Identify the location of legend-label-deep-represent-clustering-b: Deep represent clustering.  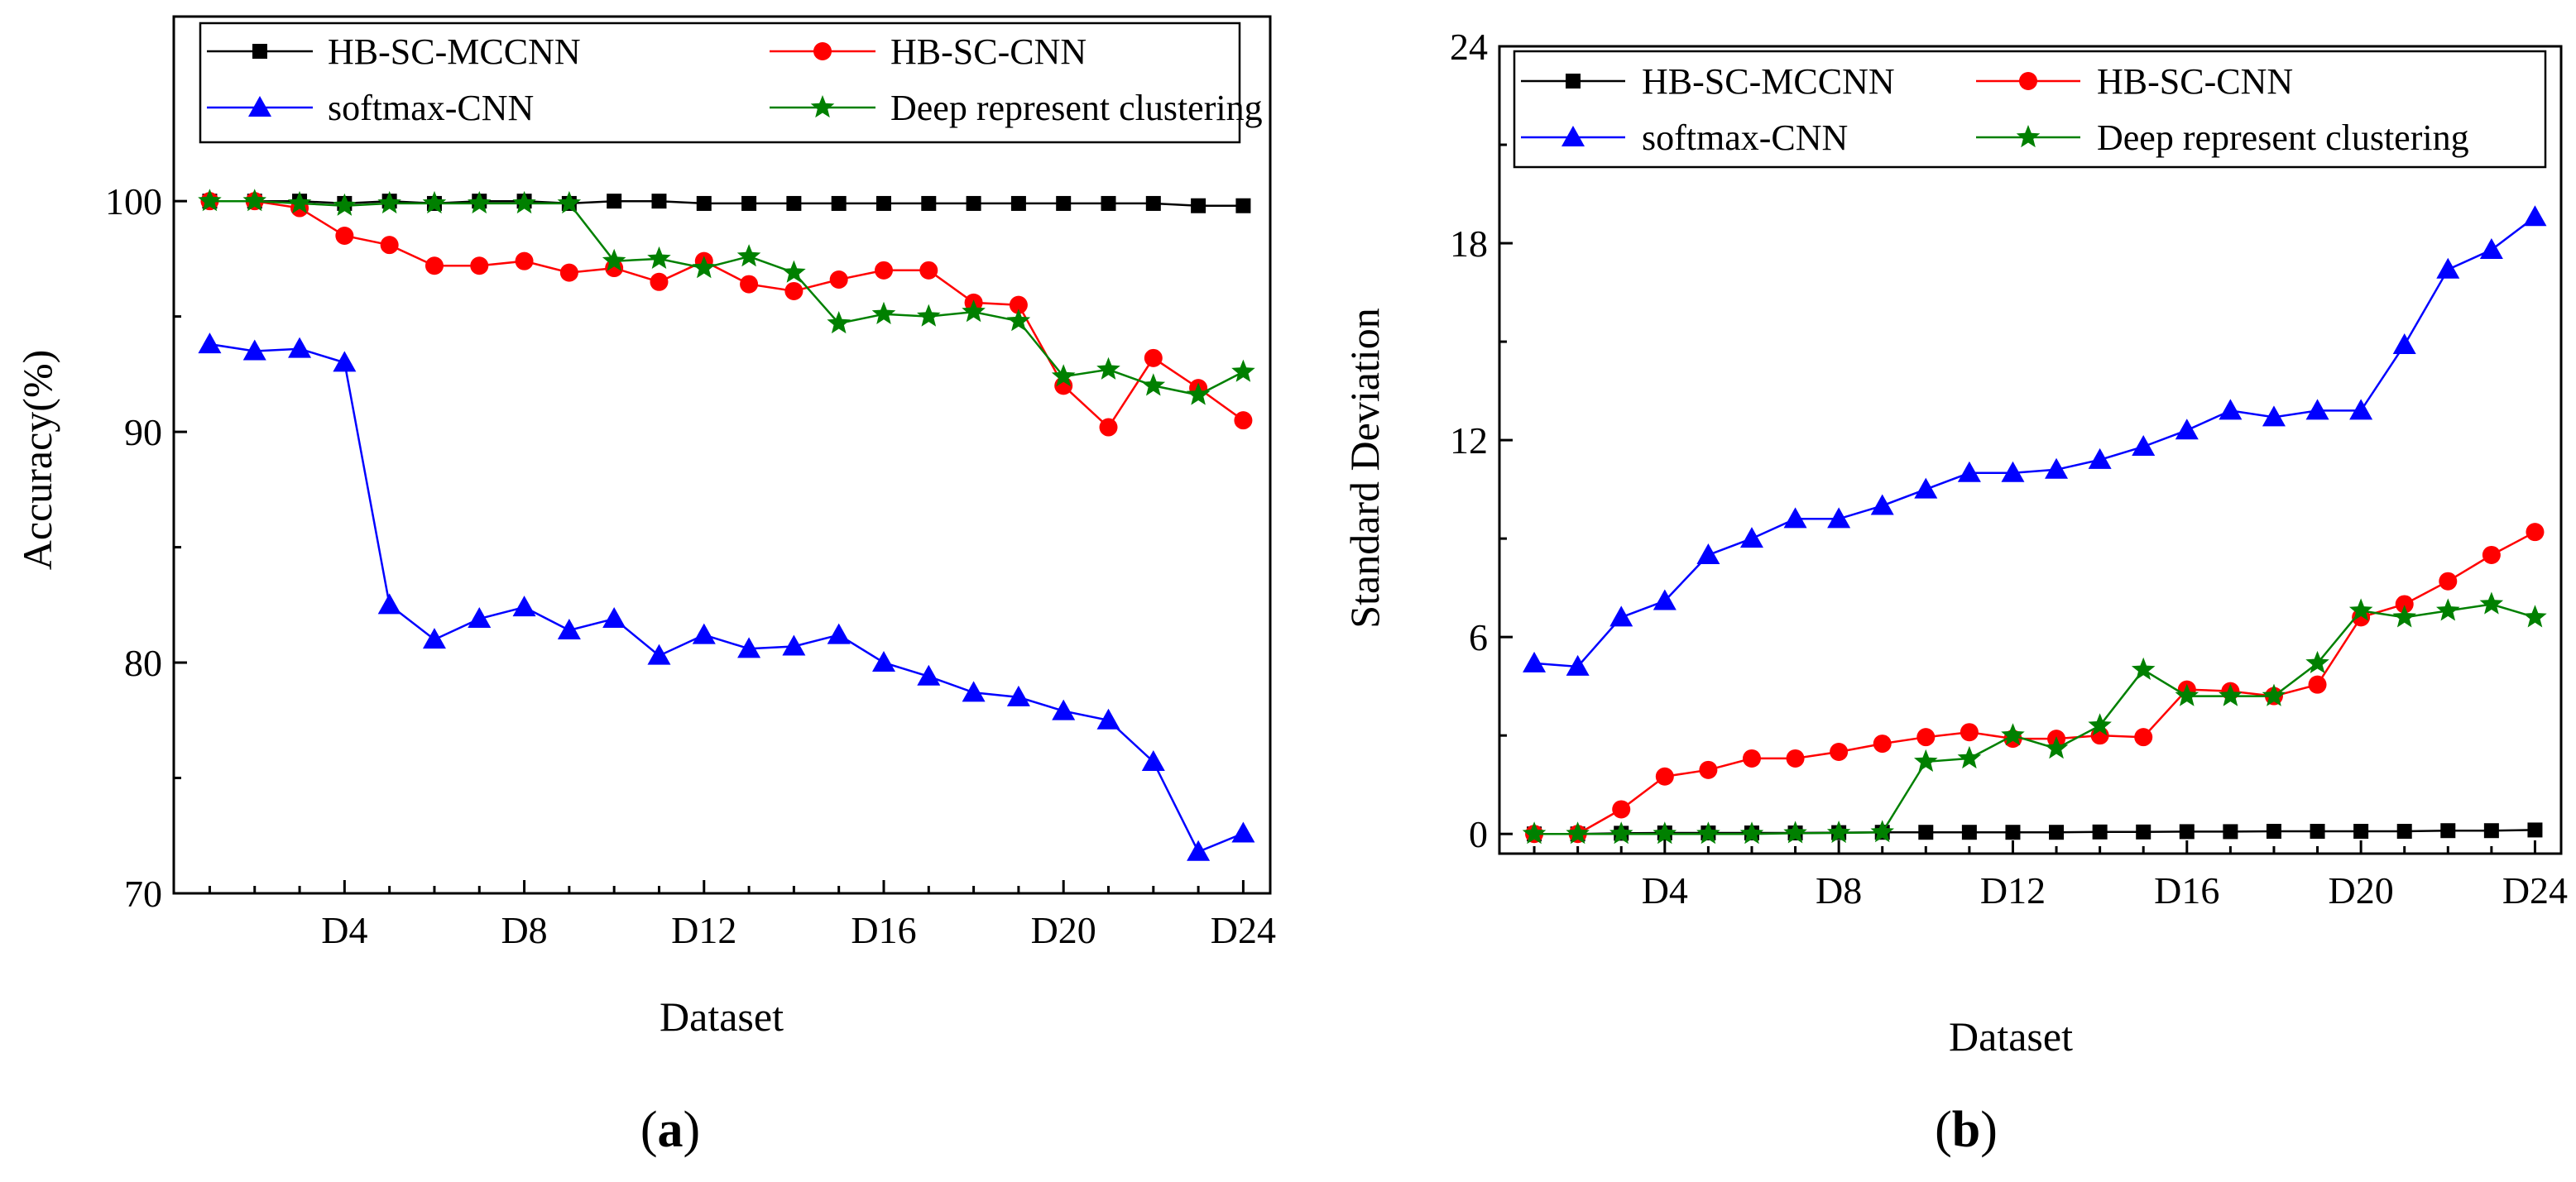
(2283, 137).